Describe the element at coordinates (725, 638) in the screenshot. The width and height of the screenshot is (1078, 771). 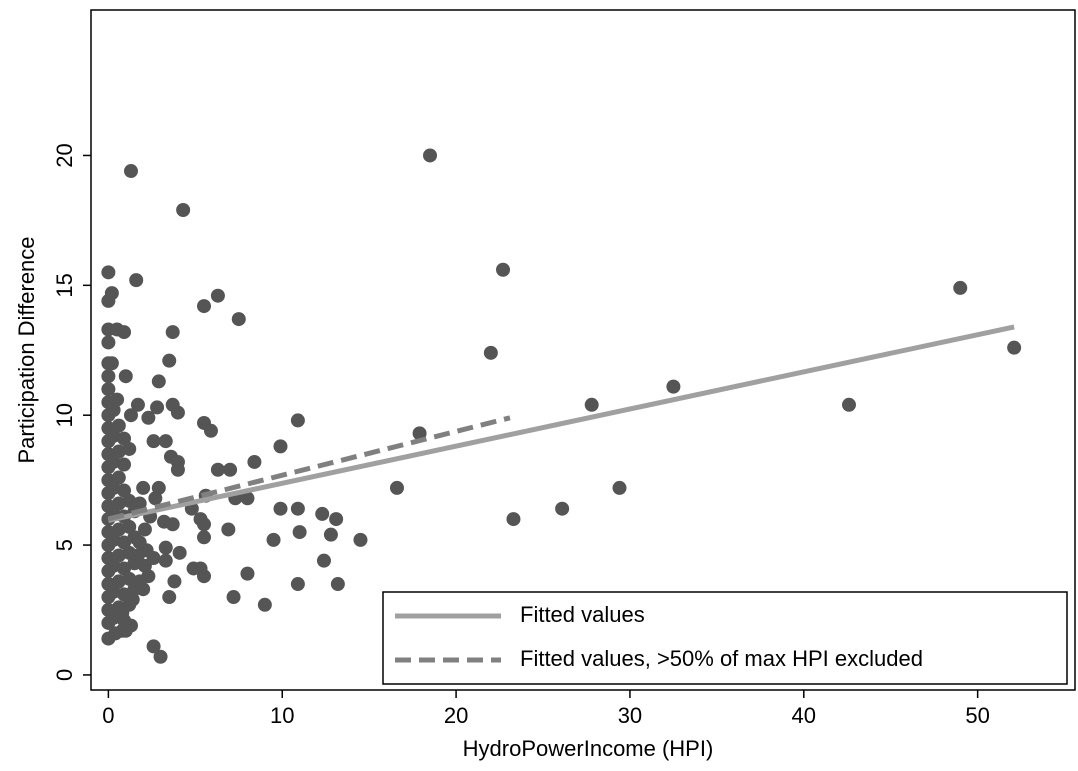
I see `legend-box` at that location.